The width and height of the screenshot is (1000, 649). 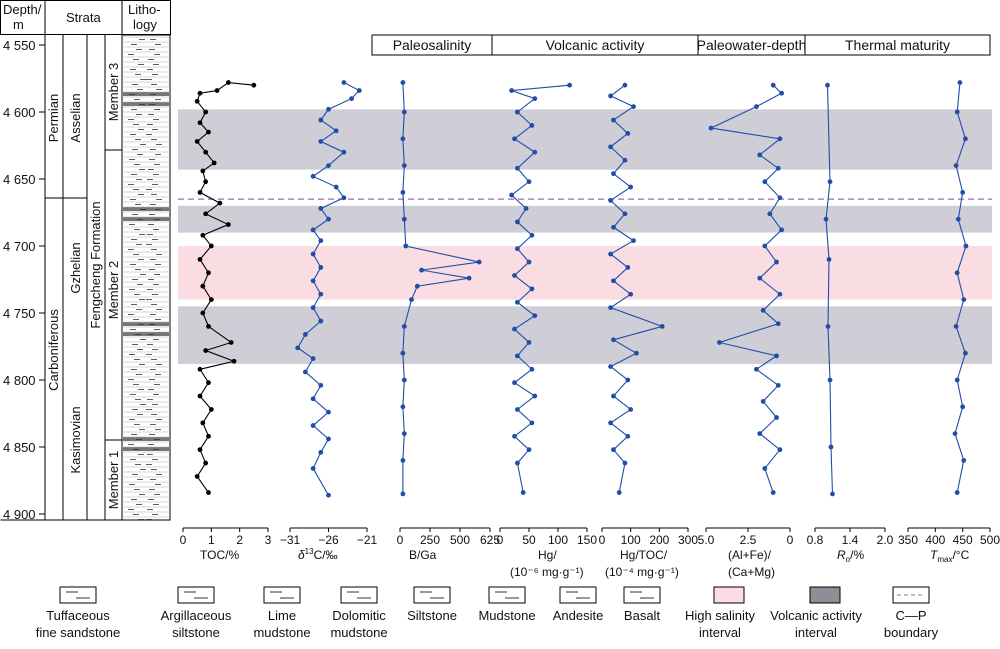 I want to click on legend-label: Siltstone, so click(x=432, y=615).